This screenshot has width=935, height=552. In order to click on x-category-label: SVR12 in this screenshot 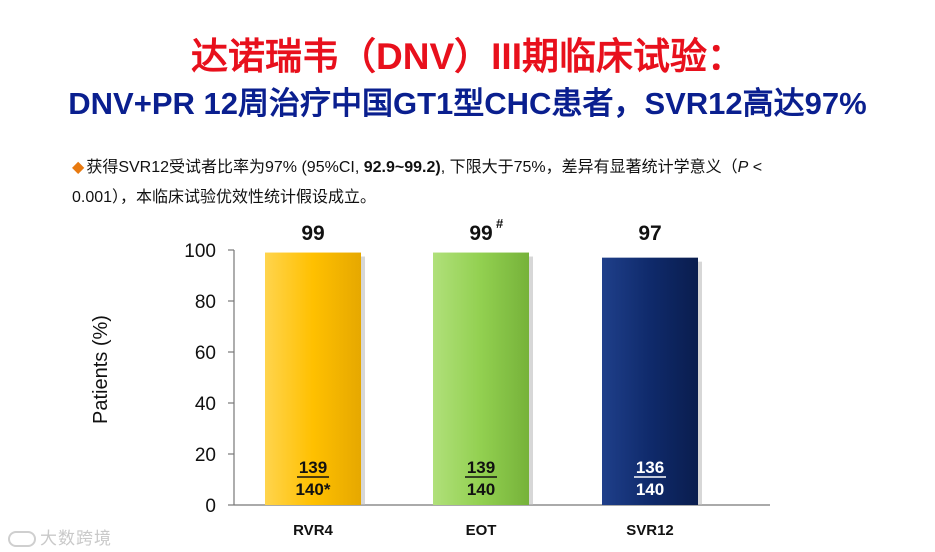, I will do `click(650, 530)`.